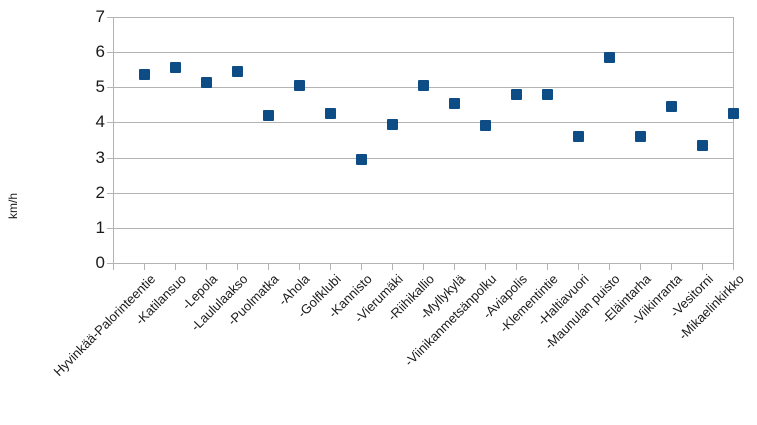 The width and height of the screenshot is (757, 425). I want to click on y-axis-tick-label: 6, so click(100, 52).